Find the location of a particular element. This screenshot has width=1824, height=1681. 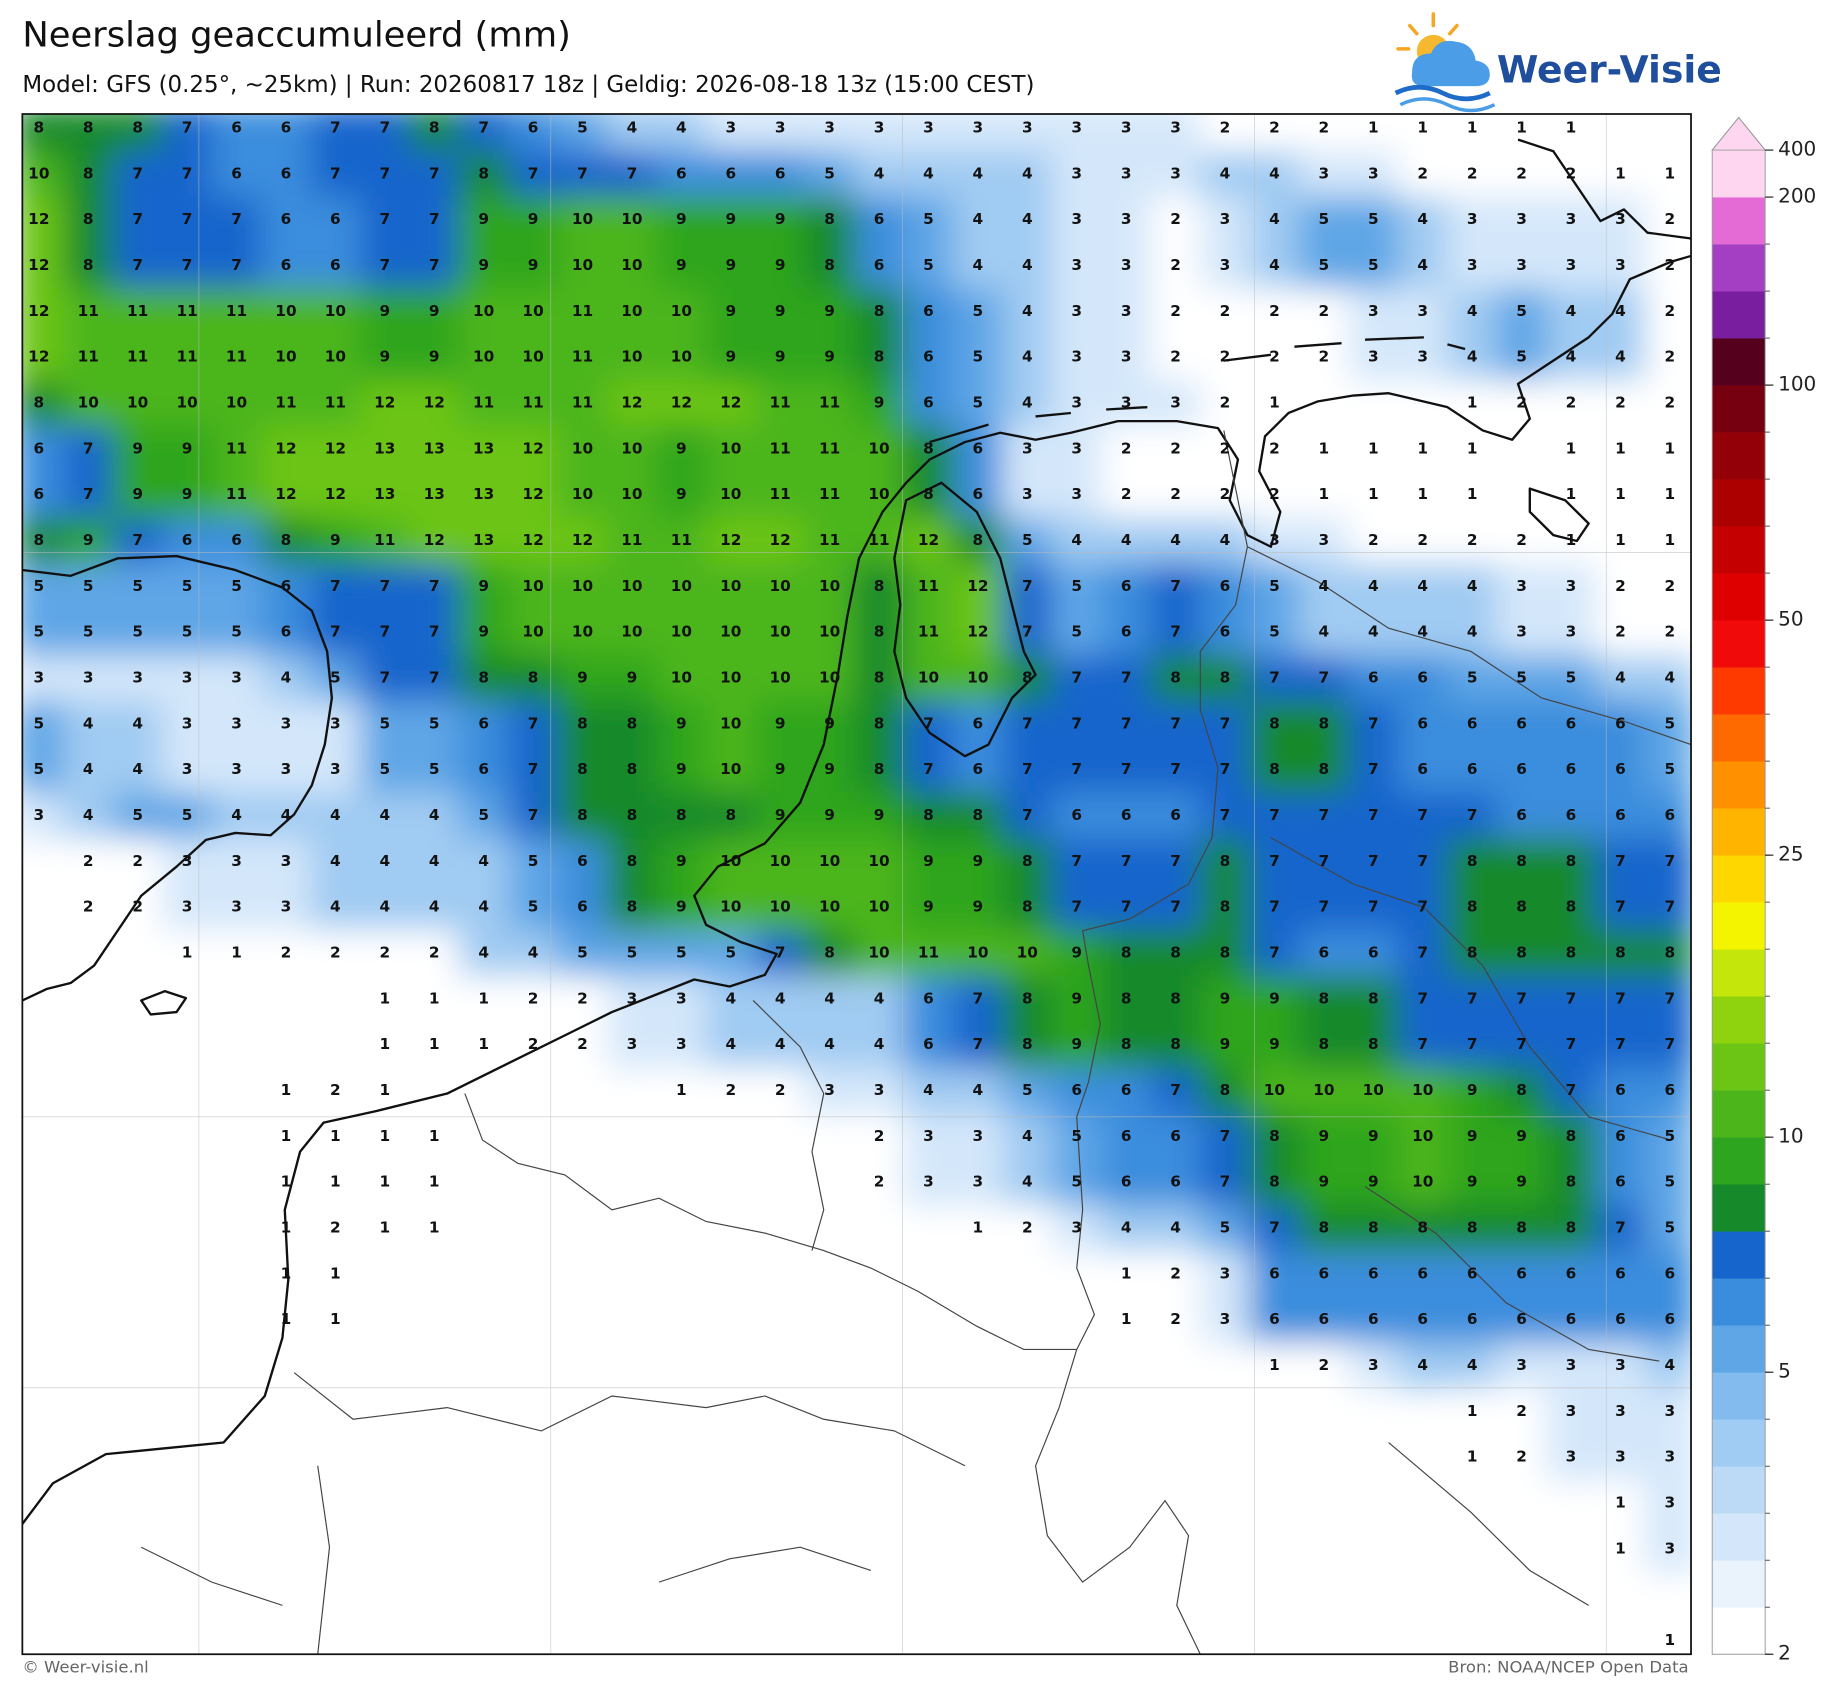

coastline-islands is located at coordinates (1197, 390).